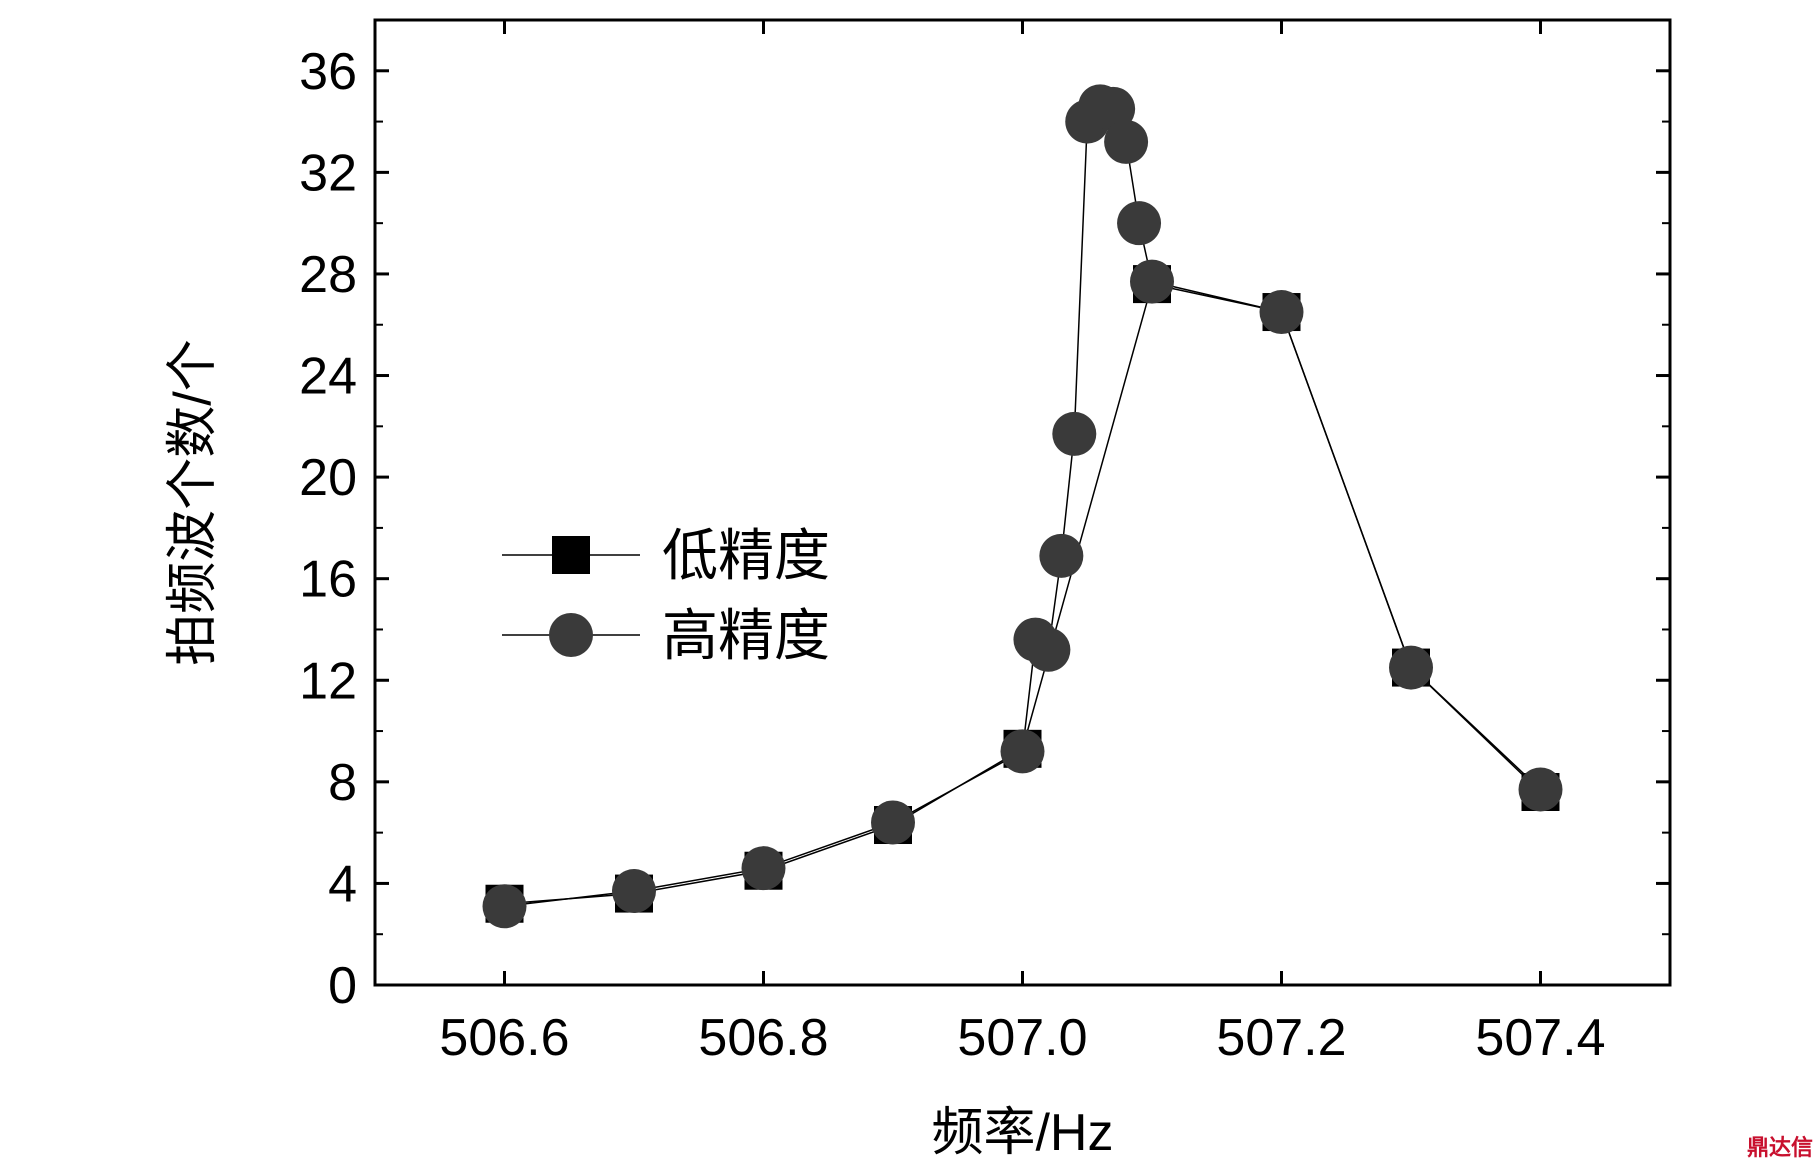  What do you see at coordinates (571, 635) in the screenshot?
I see `legend-marker-circle` at bounding box center [571, 635].